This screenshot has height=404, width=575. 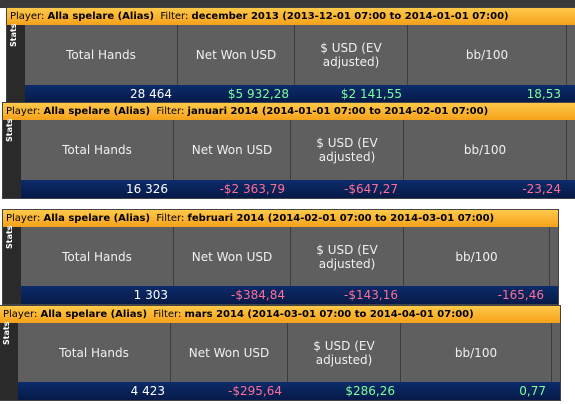 What do you see at coordinates (520, 295) in the screenshot?
I see `value-cell: -165,46` at bounding box center [520, 295].